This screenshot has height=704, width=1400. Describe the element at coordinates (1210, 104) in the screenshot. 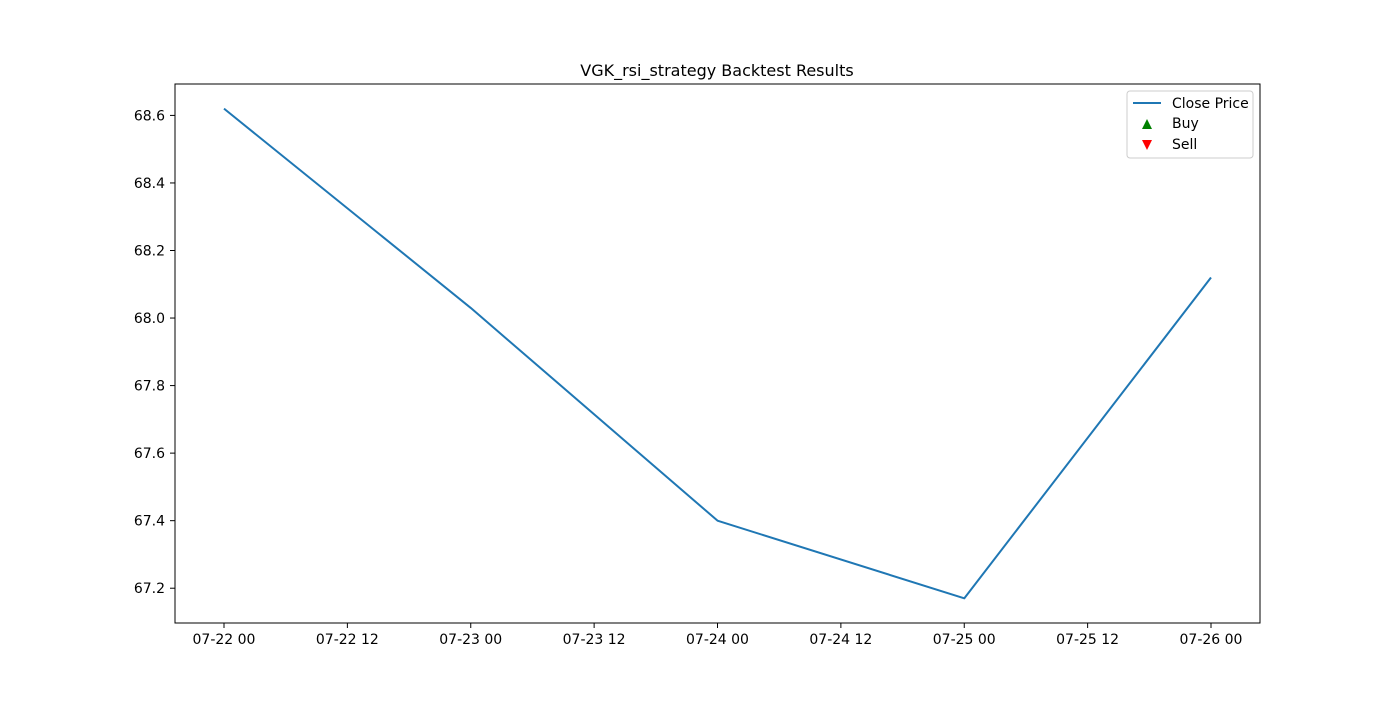

I see `legend-close-price-label: Close Price` at that location.